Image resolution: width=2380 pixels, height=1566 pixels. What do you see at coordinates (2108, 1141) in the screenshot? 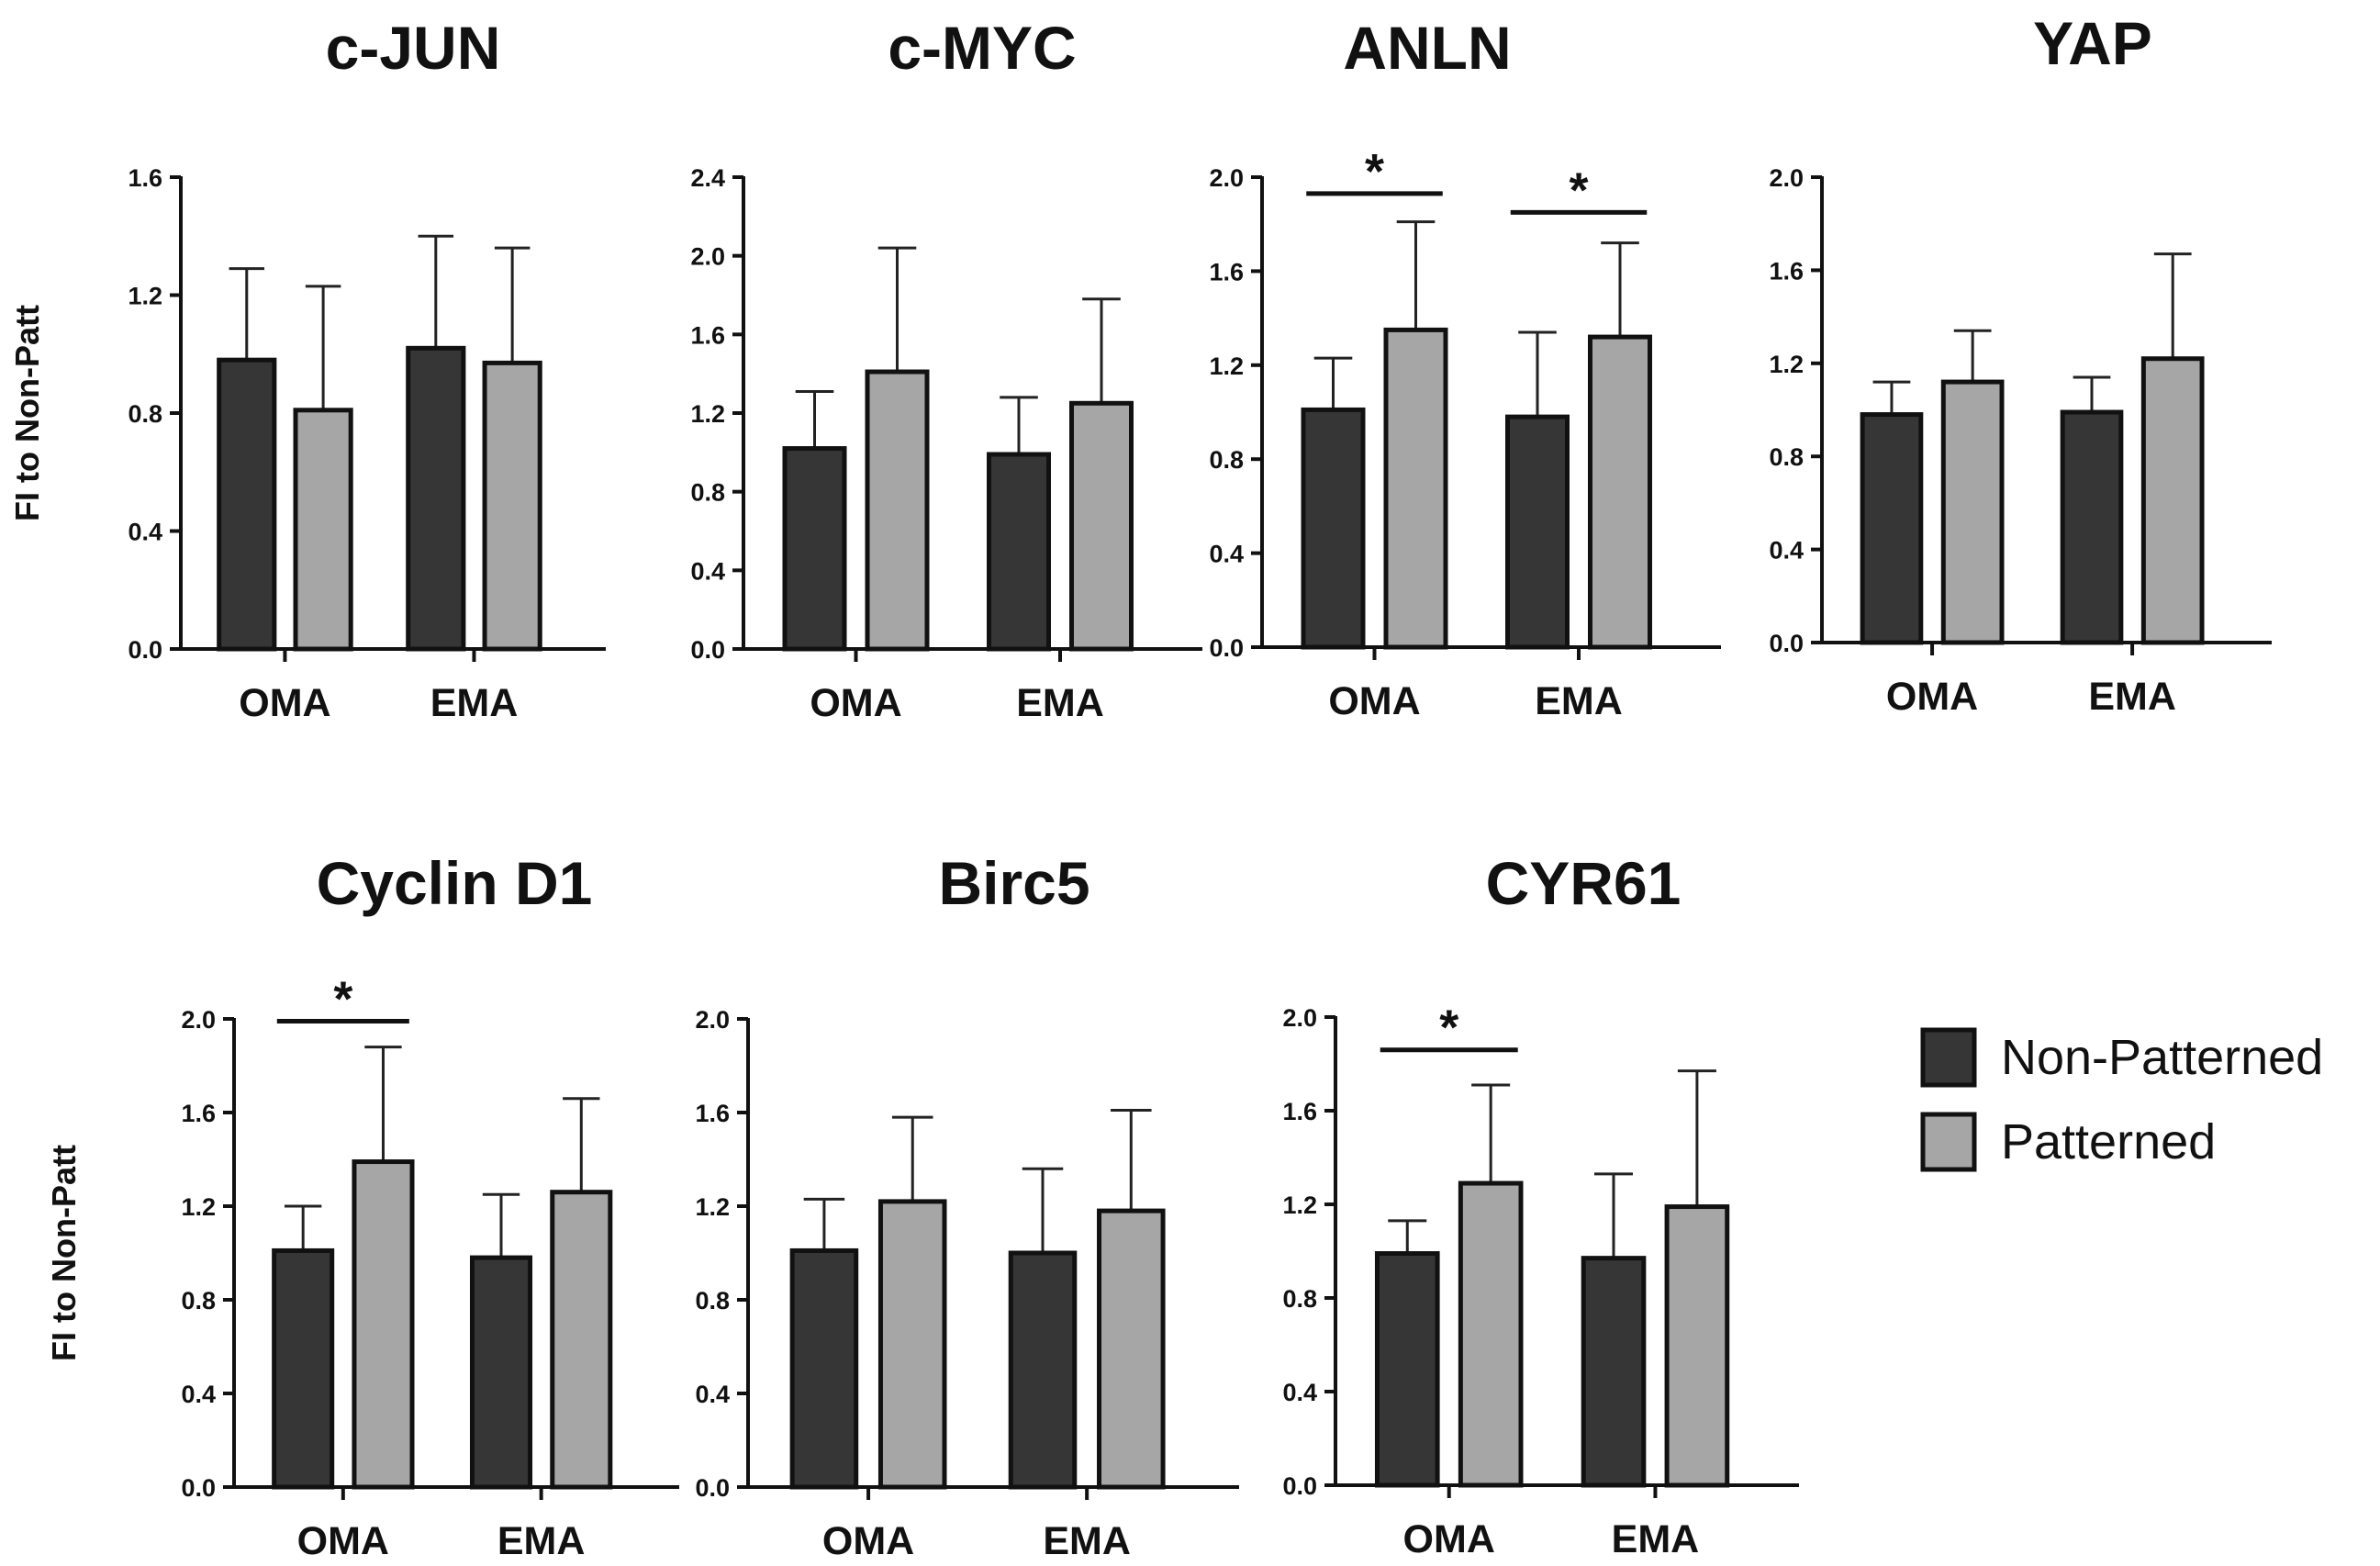
I see `legend-label-patterned: Patterned` at bounding box center [2108, 1141].